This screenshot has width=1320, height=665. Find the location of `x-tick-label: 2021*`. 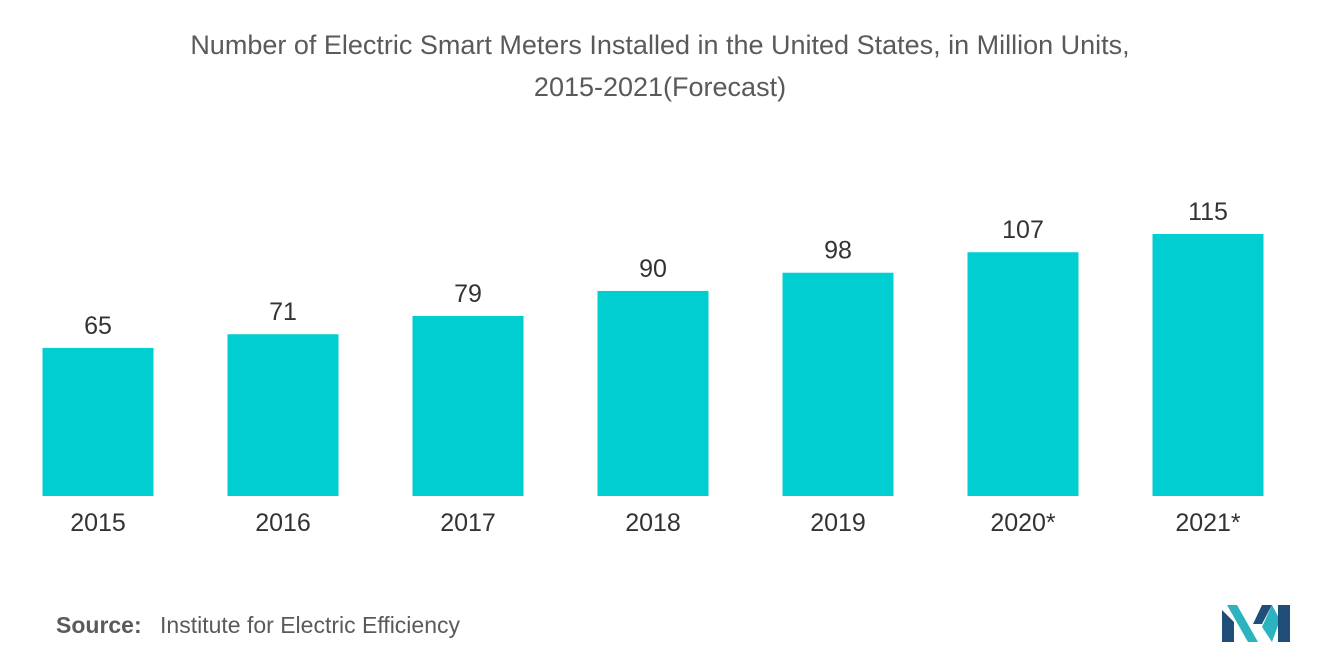

x-tick-label: 2021* is located at coordinates (1208, 523).